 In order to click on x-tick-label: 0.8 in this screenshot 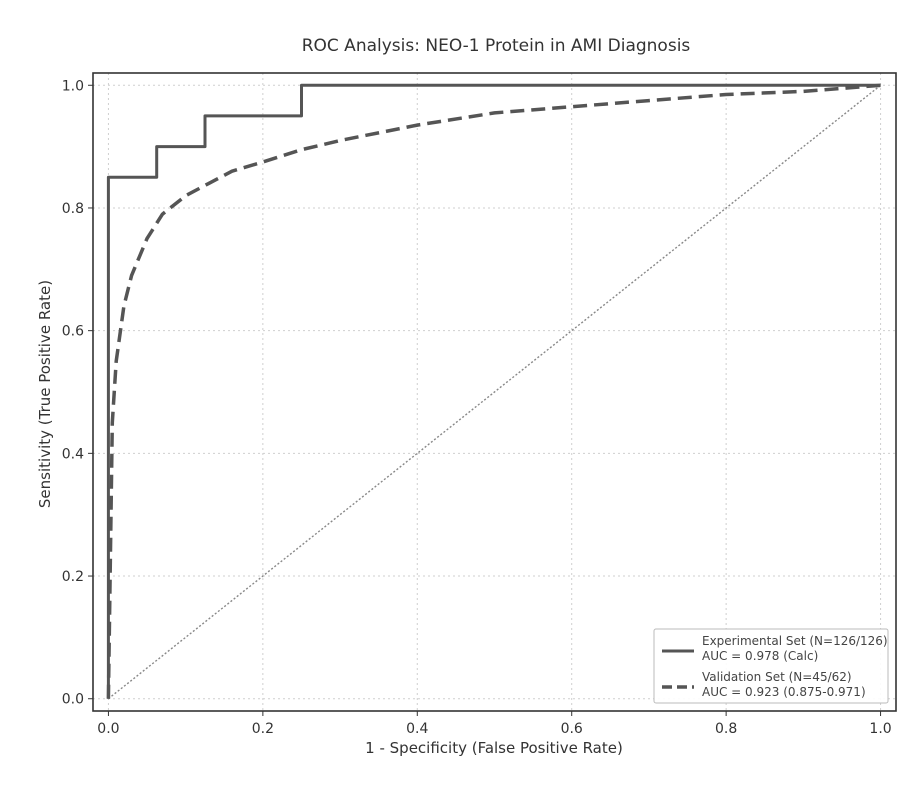, I will do `click(726, 729)`.